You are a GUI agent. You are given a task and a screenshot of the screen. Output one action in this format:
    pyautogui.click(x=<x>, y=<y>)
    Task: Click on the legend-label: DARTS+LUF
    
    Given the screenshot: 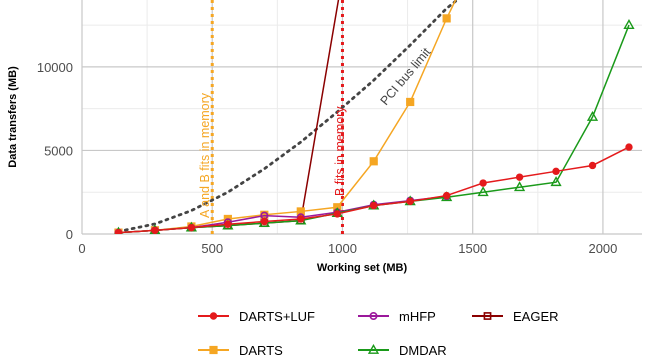 What is the action you would take?
    pyautogui.click(x=277, y=316)
    